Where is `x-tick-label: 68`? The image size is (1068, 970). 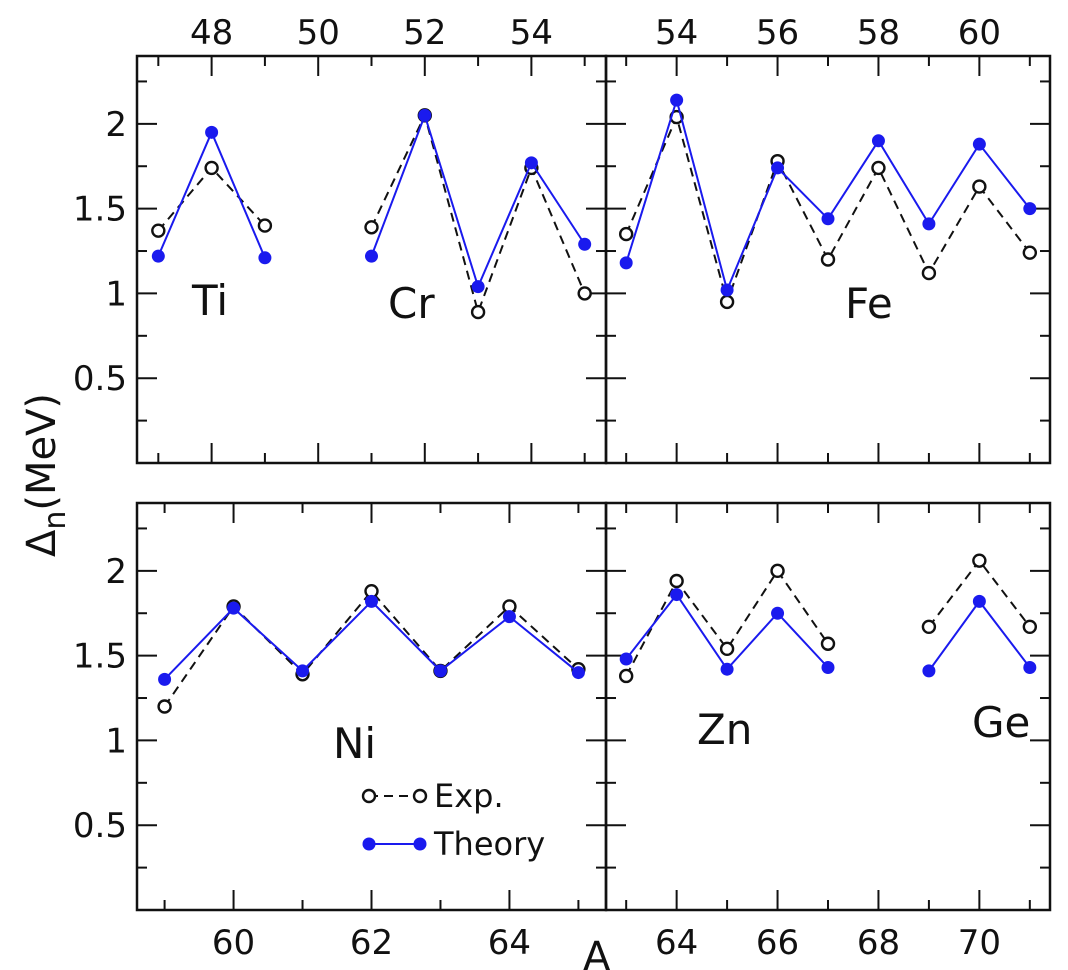 x-tick-label: 68 is located at coordinates (878, 943).